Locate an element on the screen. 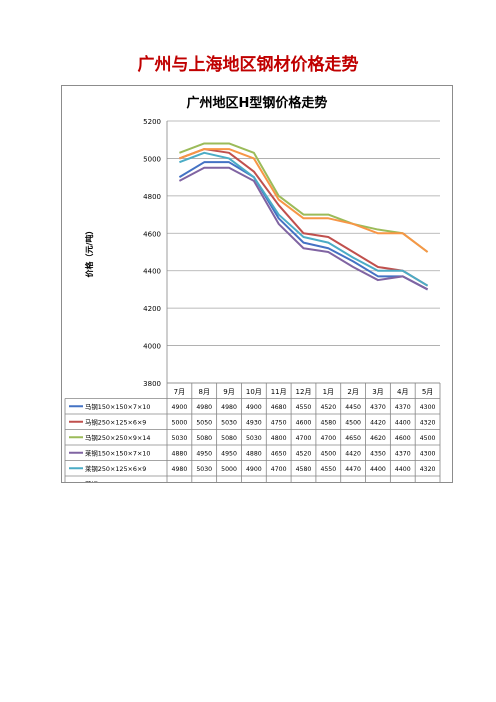 Image resolution: width=496 pixels, height=702 pixels. x-category-label: 9月 is located at coordinates (228, 392).